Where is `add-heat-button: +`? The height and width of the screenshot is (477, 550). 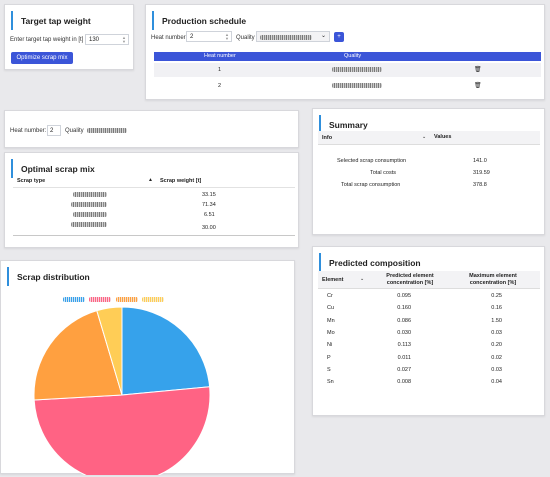 add-heat-button: + is located at coordinates (339, 37).